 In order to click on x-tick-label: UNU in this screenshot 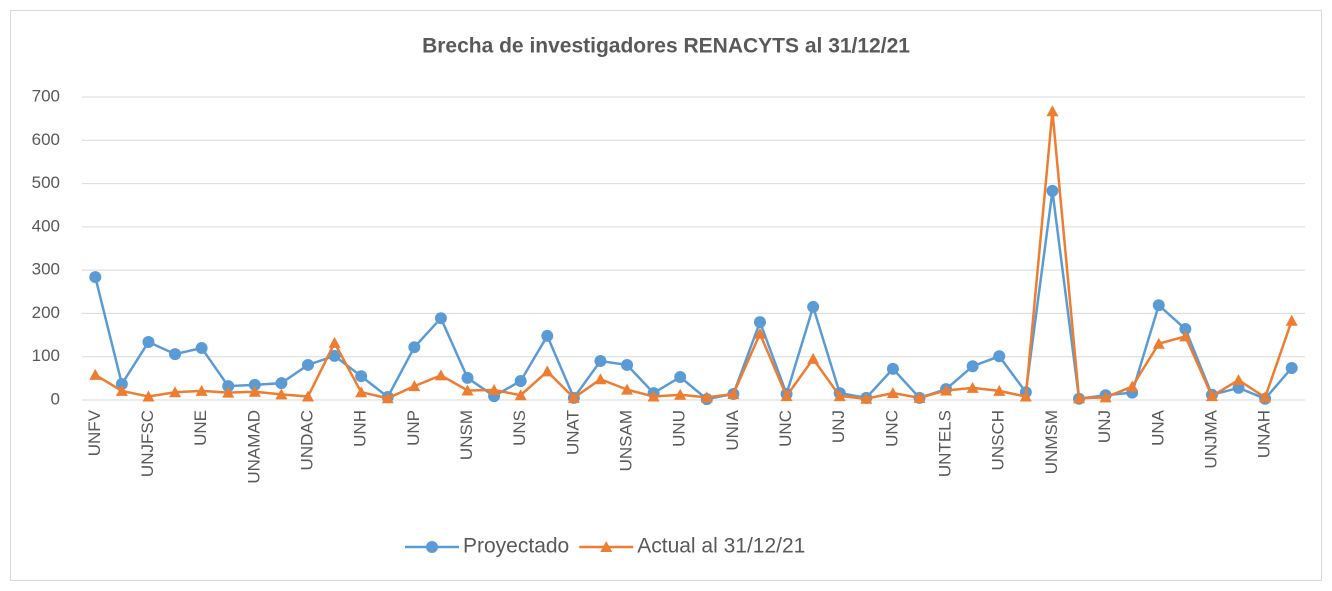, I will do `click(679, 428)`.